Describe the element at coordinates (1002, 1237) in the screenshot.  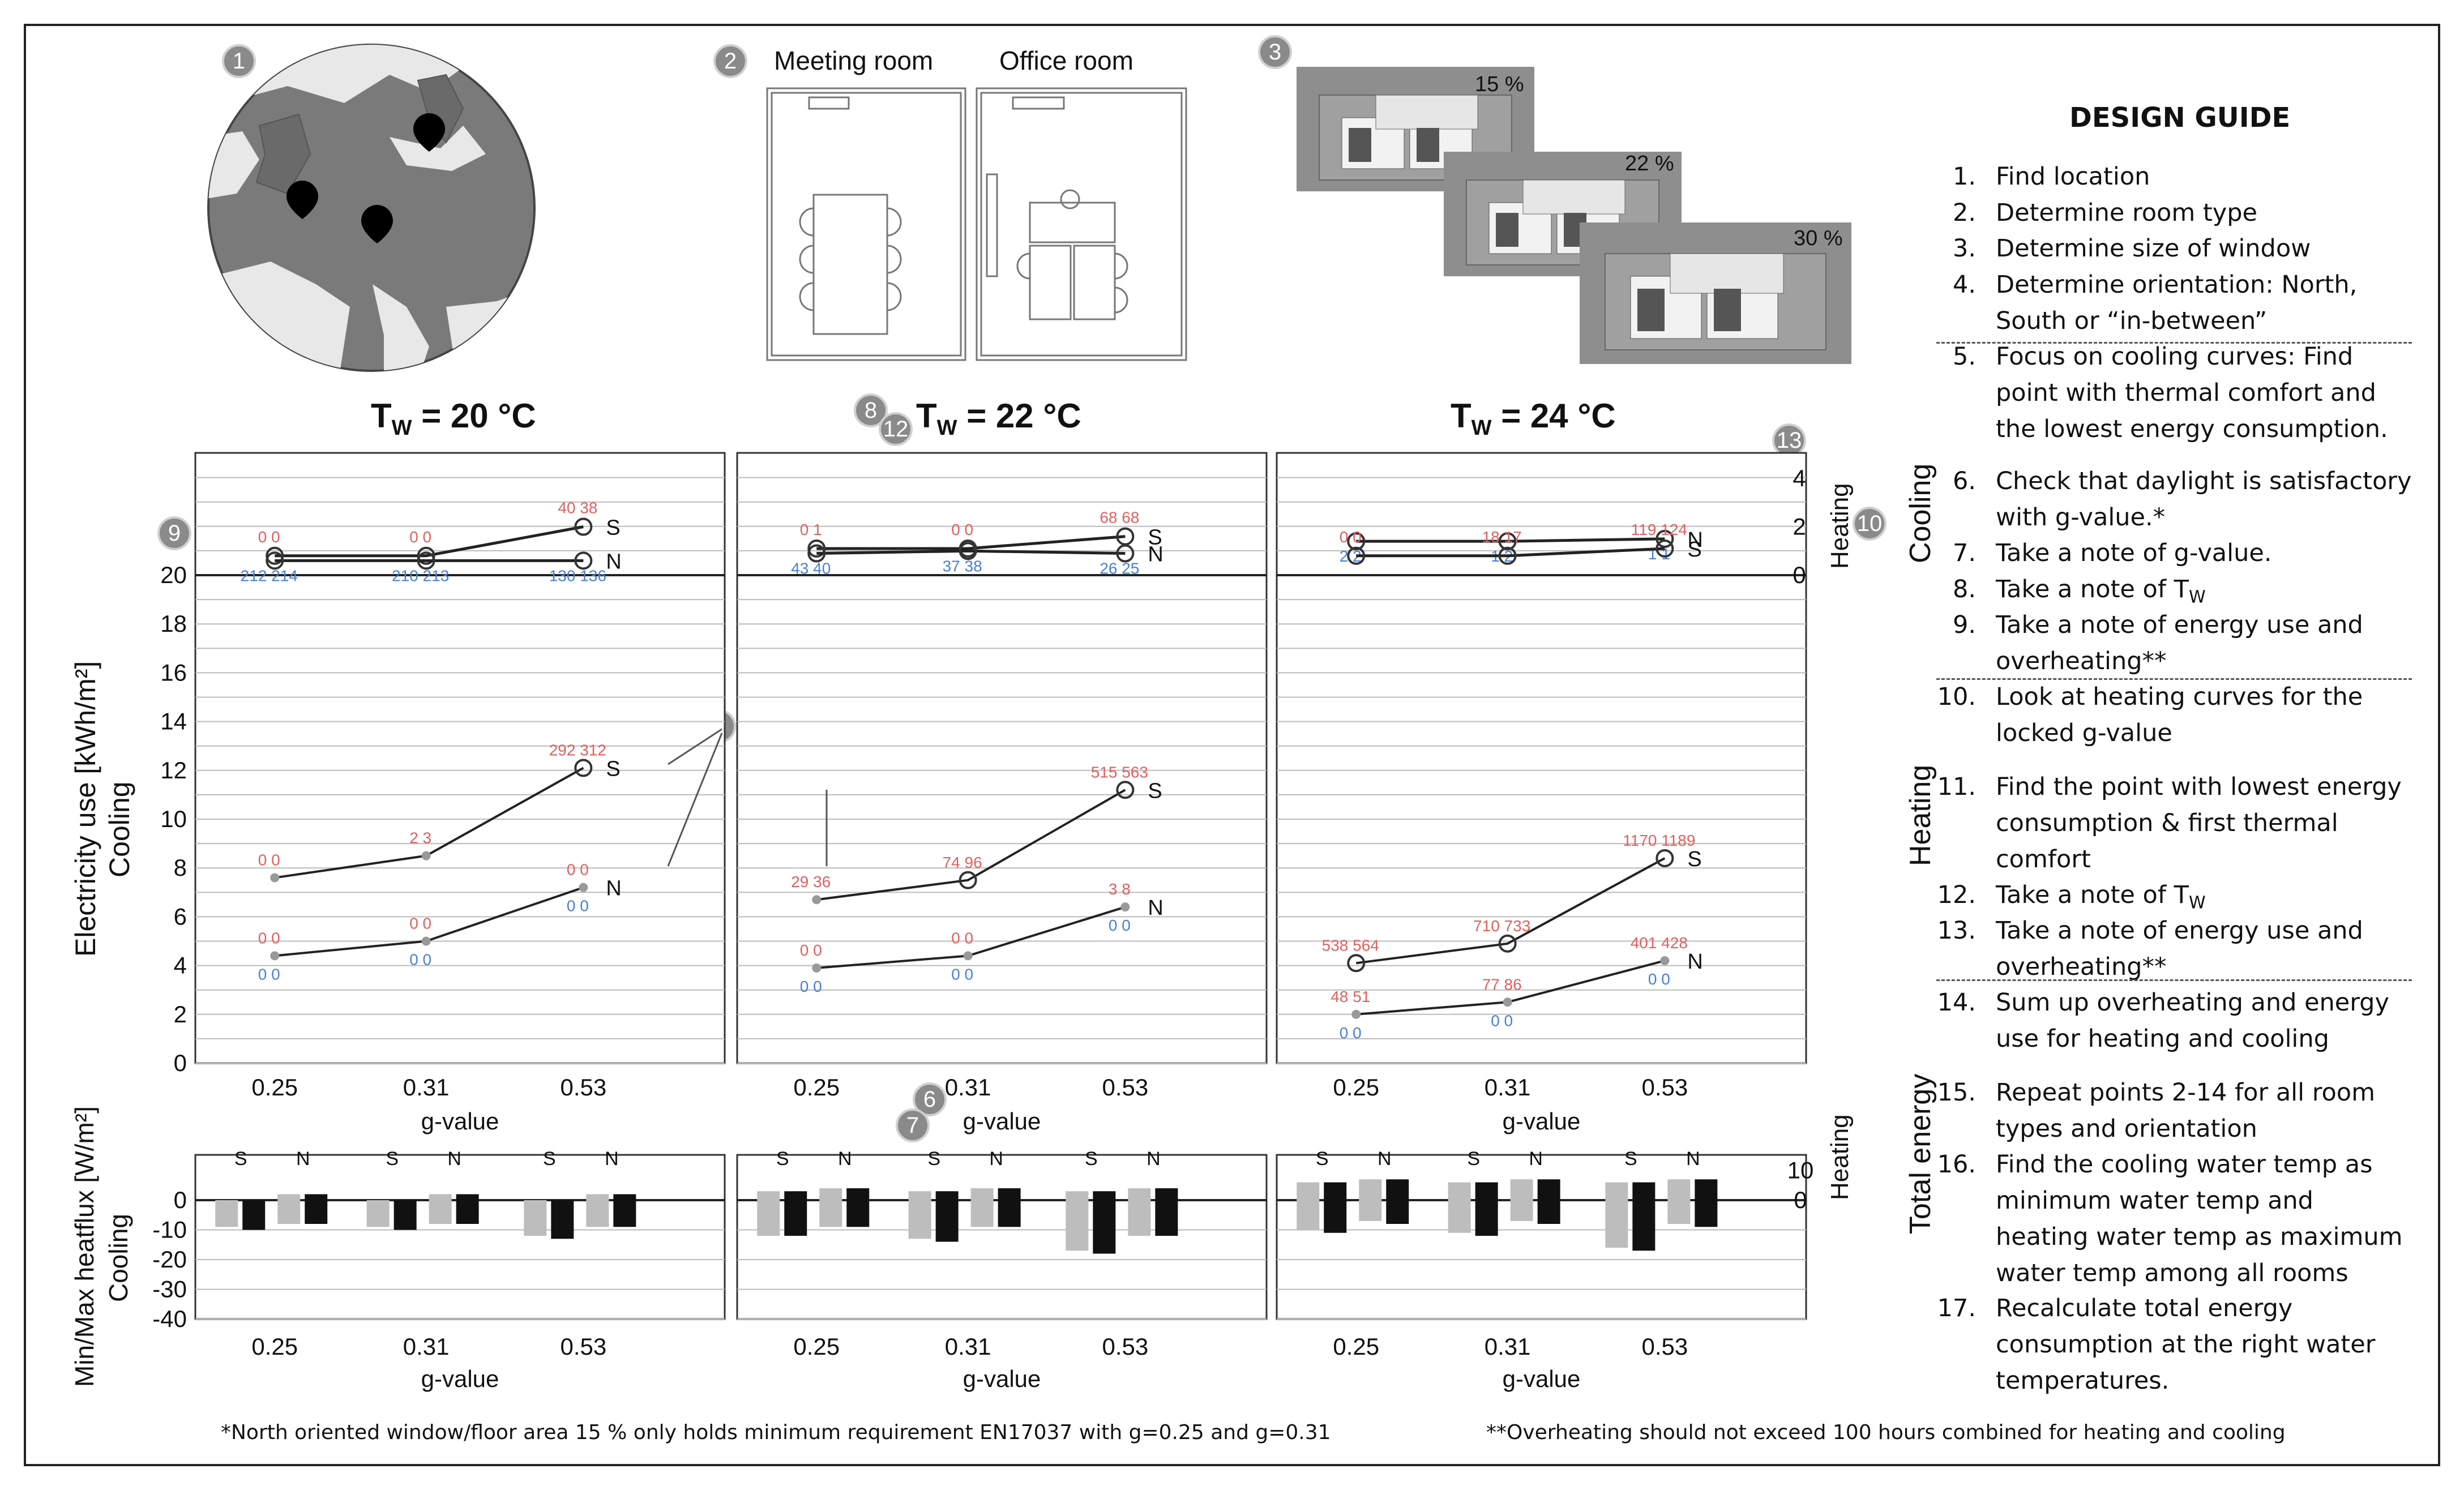
I see `flux-panel` at that location.